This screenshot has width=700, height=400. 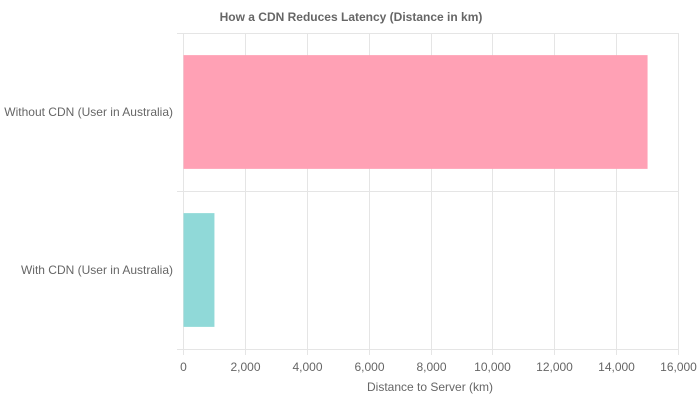 What do you see at coordinates (431, 367) in the screenshot?
I see `x-tick-label: 8,000` at bounding box center [431, 367].